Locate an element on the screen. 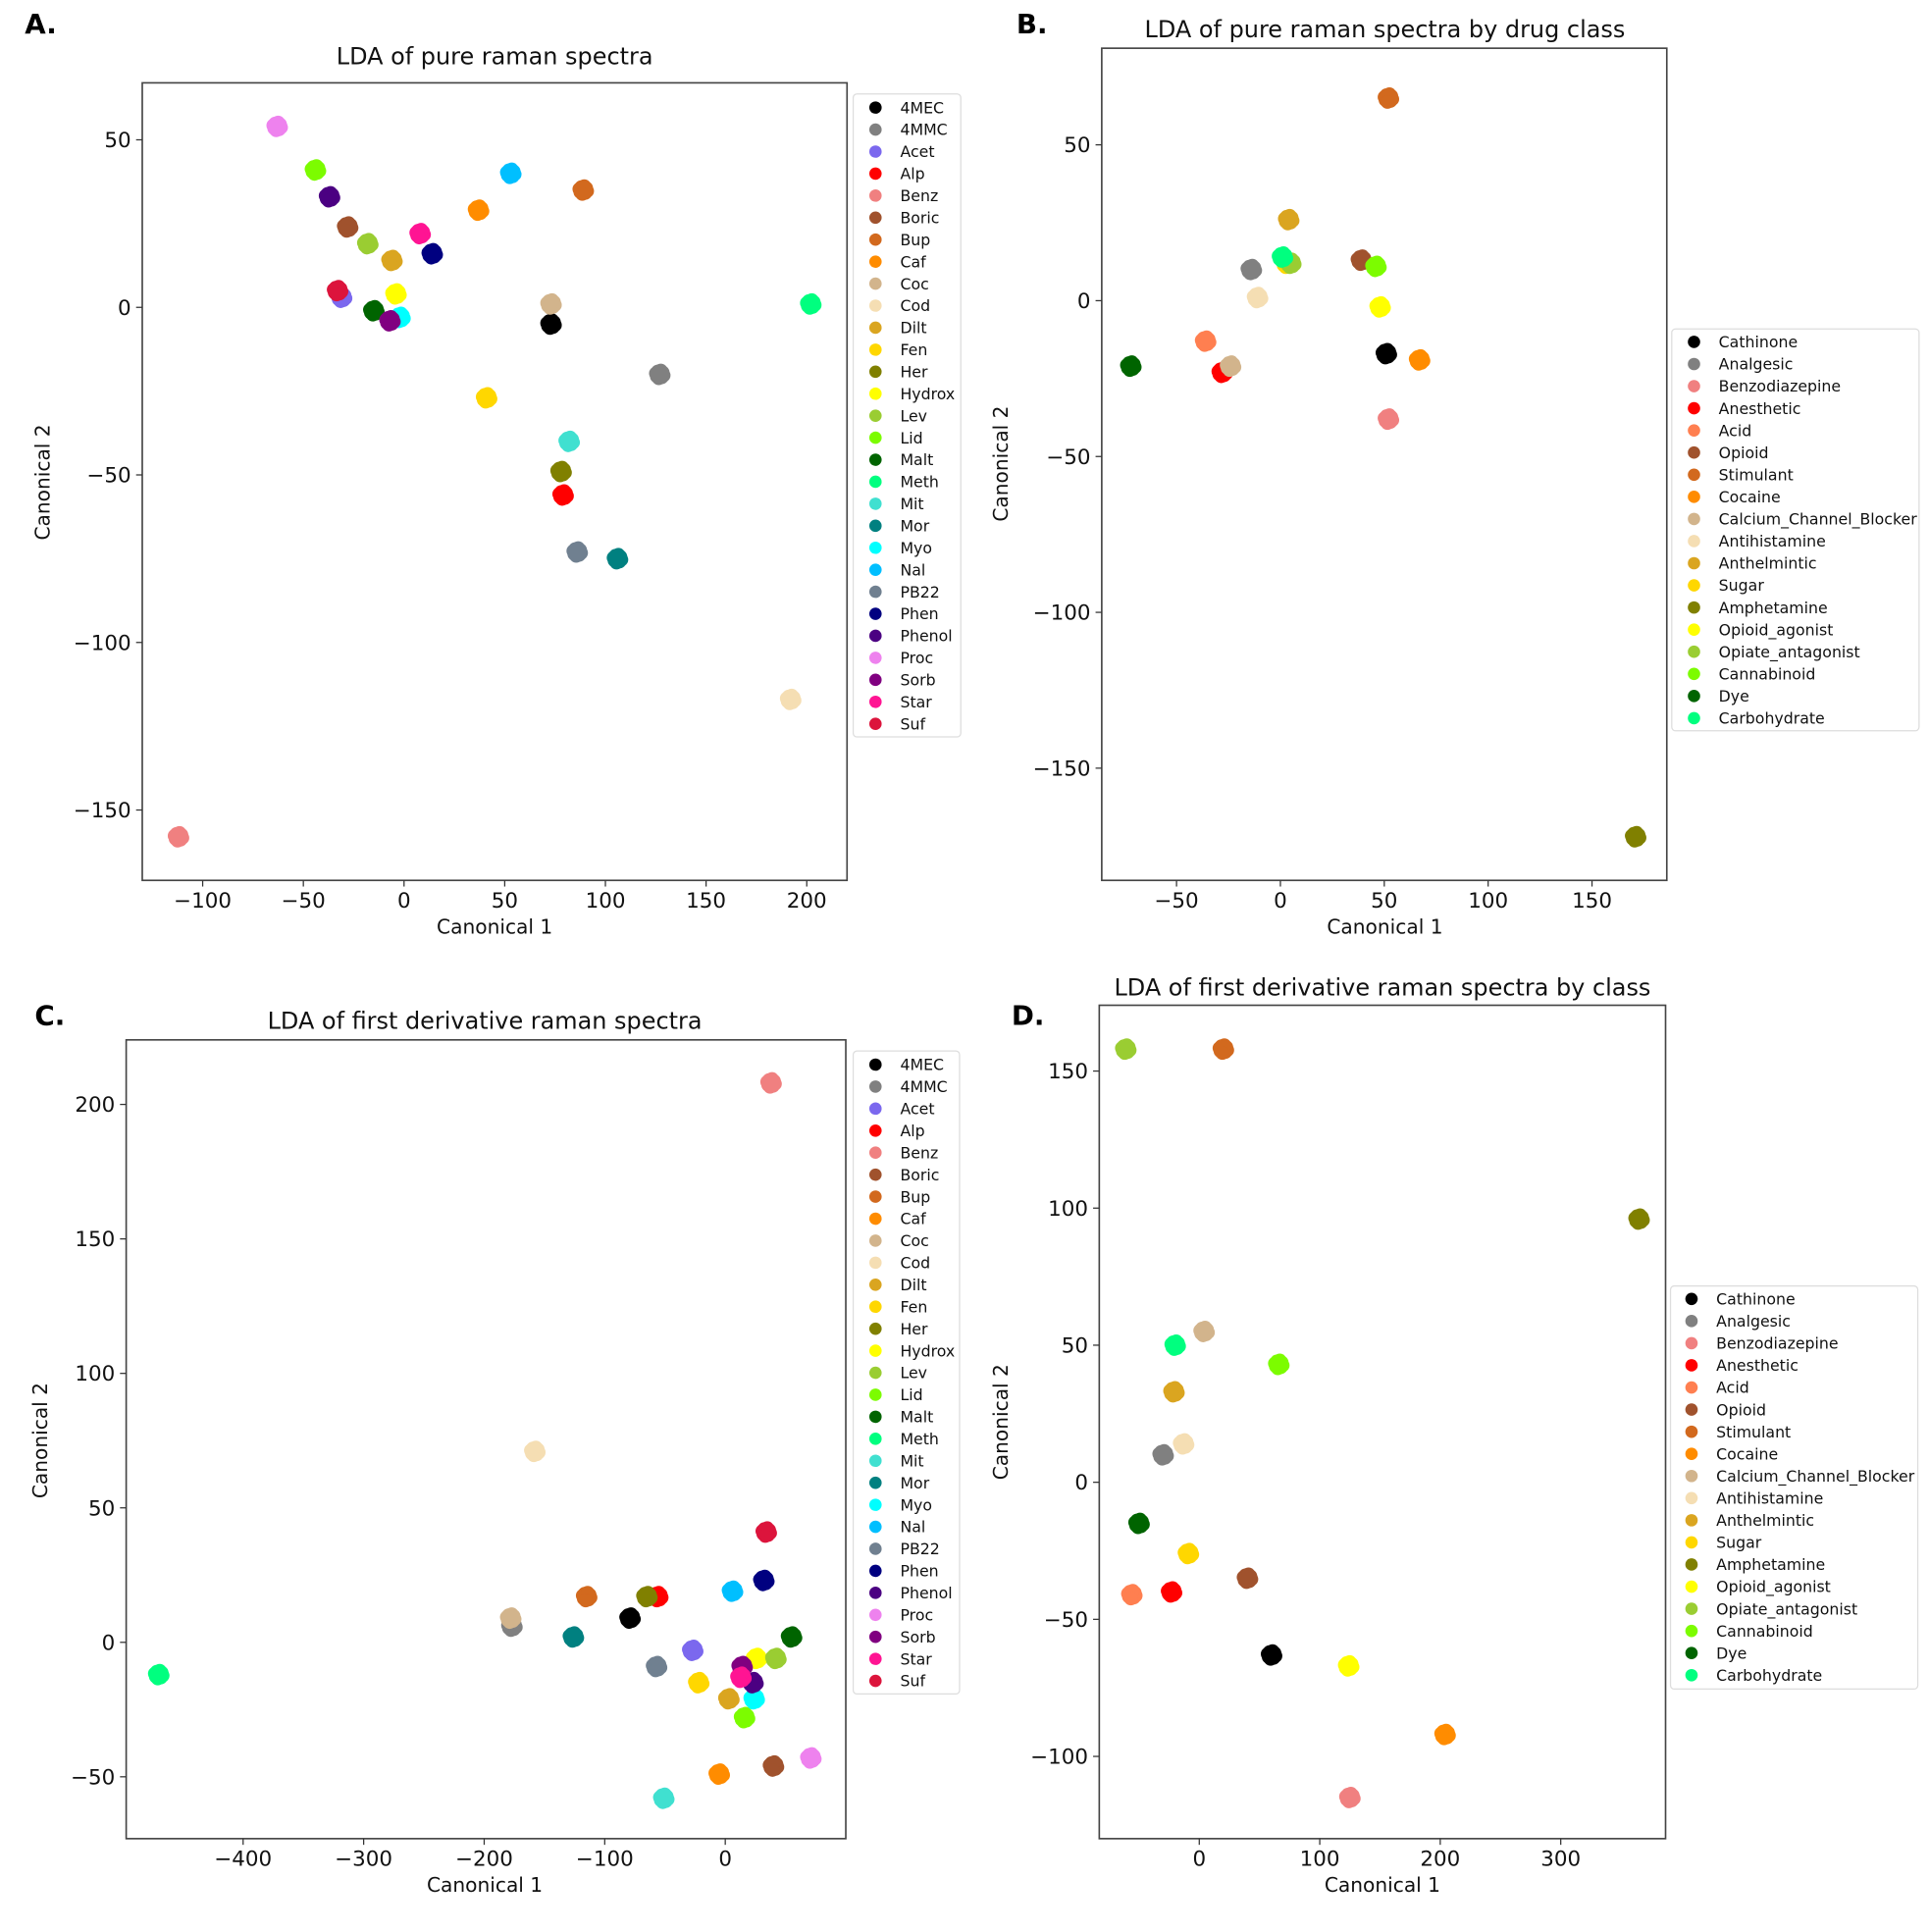 The height and width of the screenshot is (1932, 1929). legend-label: Analgesic is located at coordinates (1753, 1322).